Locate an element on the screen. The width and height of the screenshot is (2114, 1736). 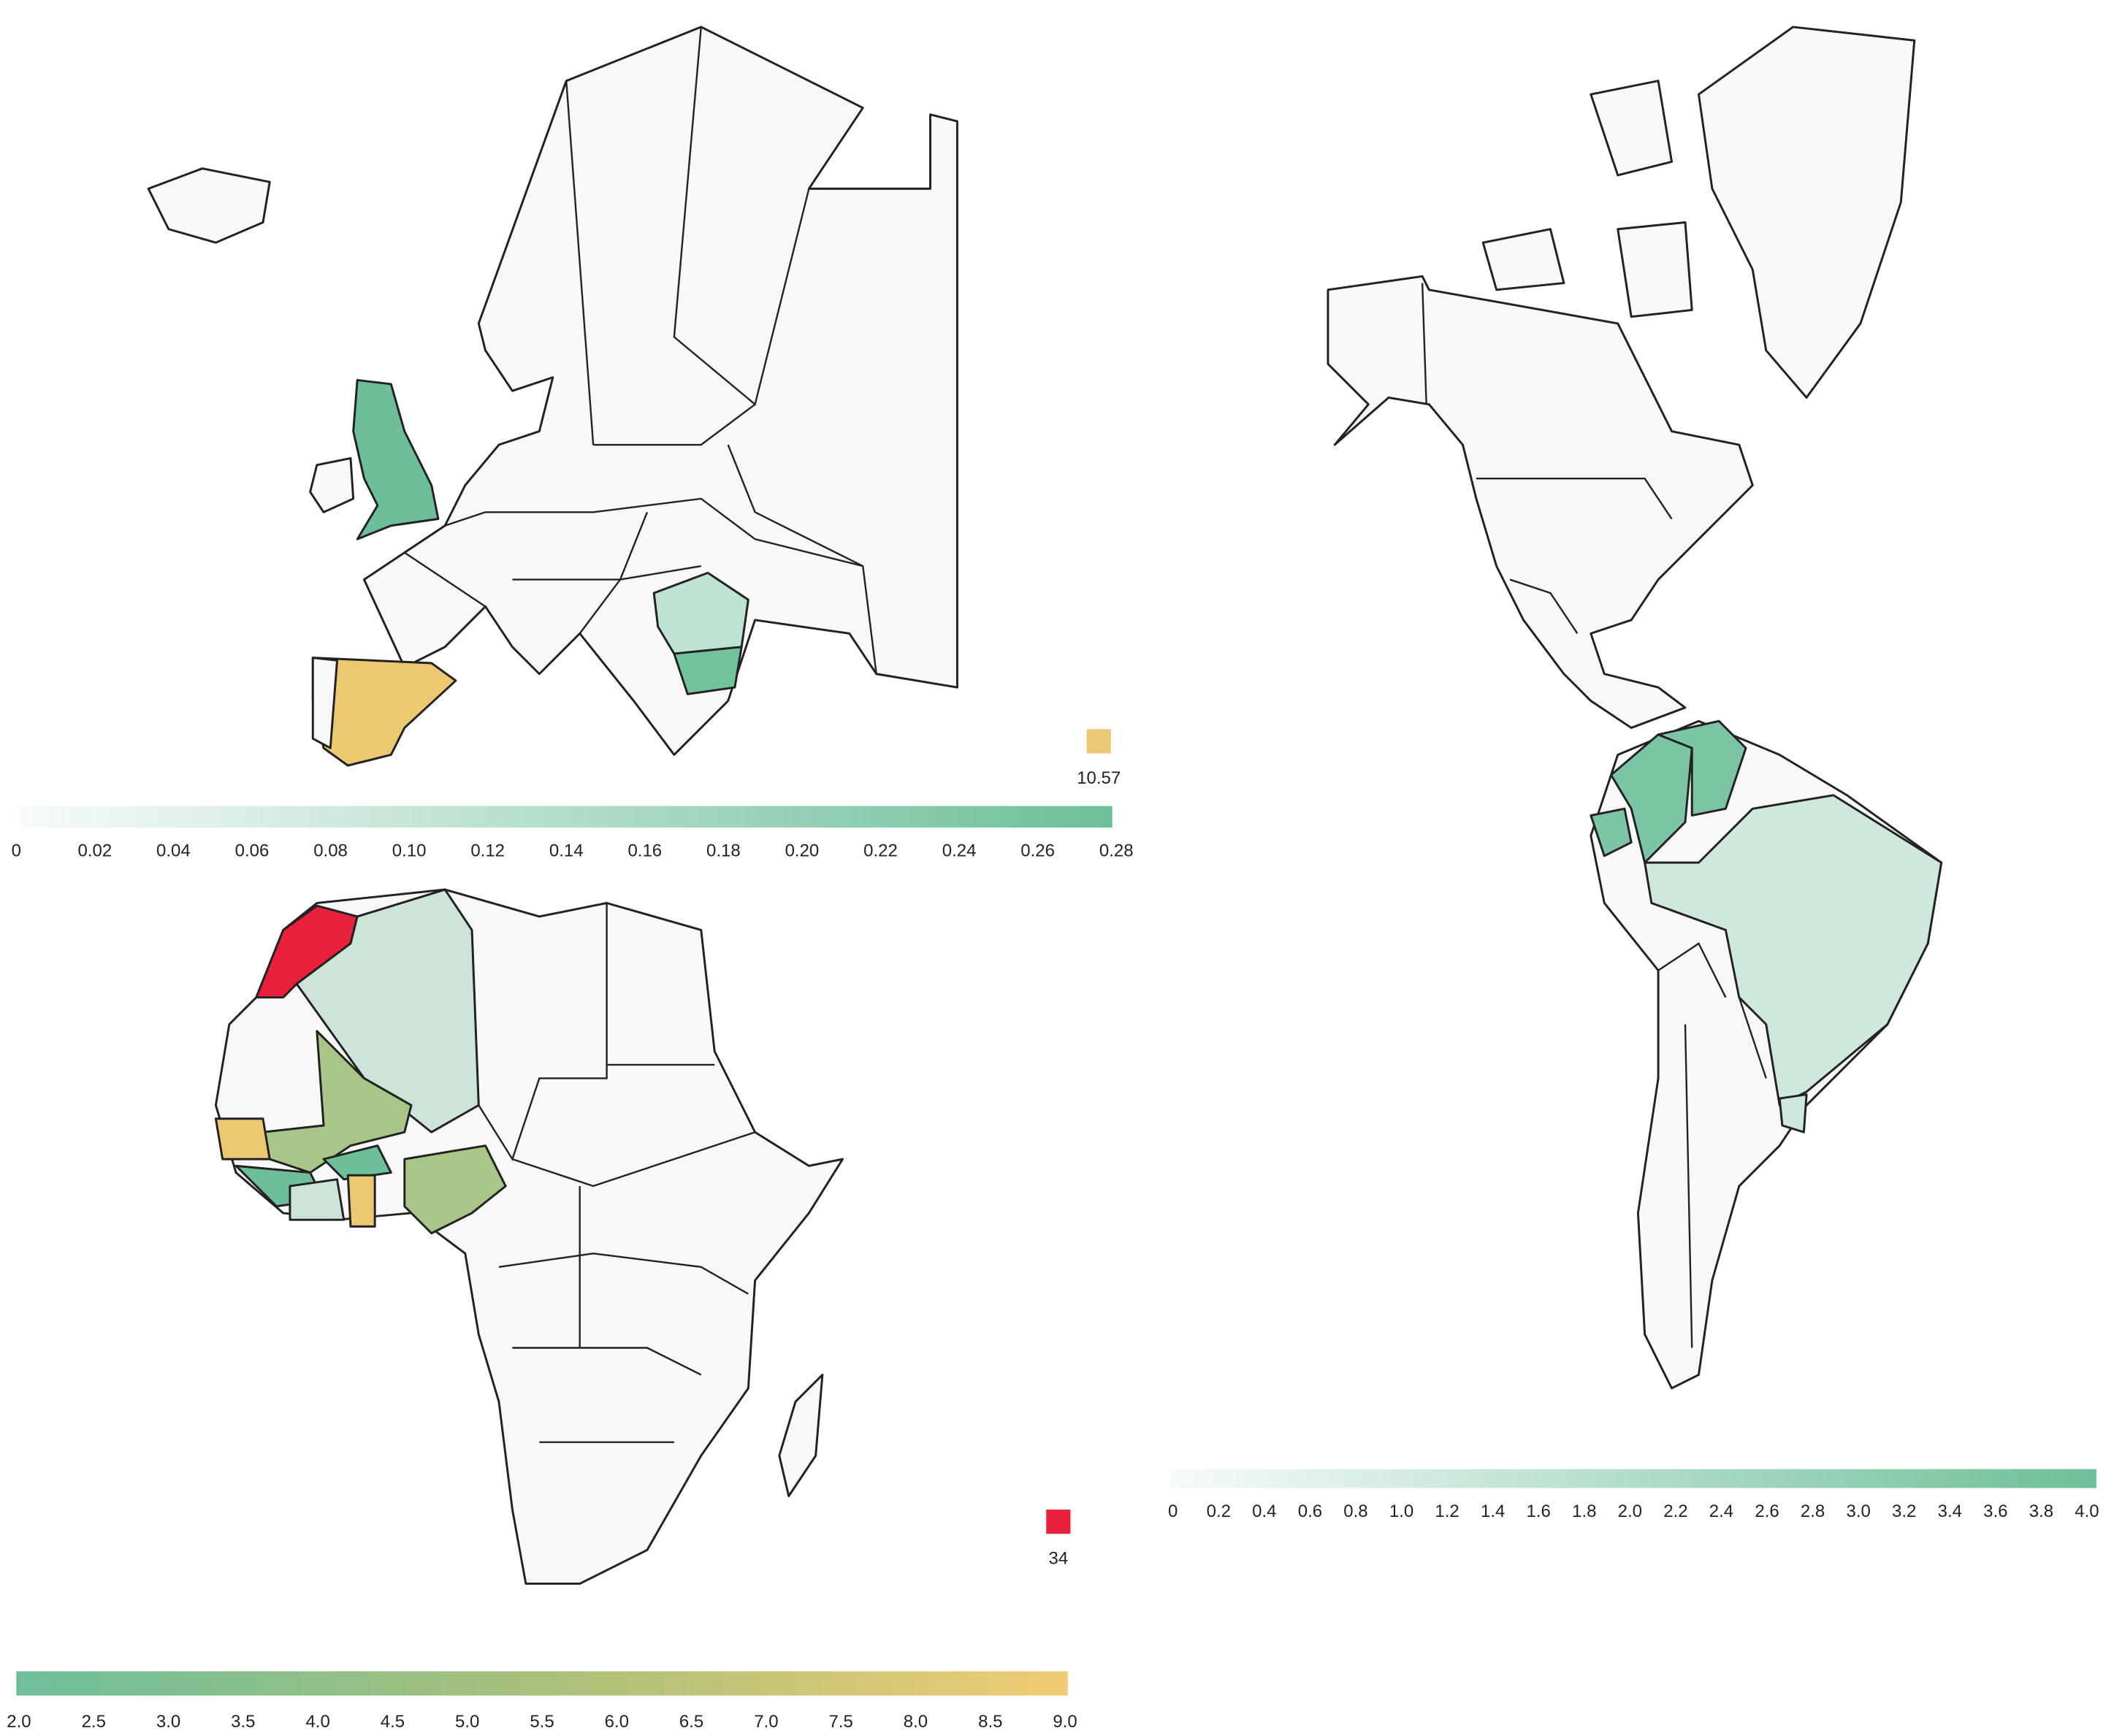
legend-tick-label: 0.28 is located at coordinates (1116, 851).